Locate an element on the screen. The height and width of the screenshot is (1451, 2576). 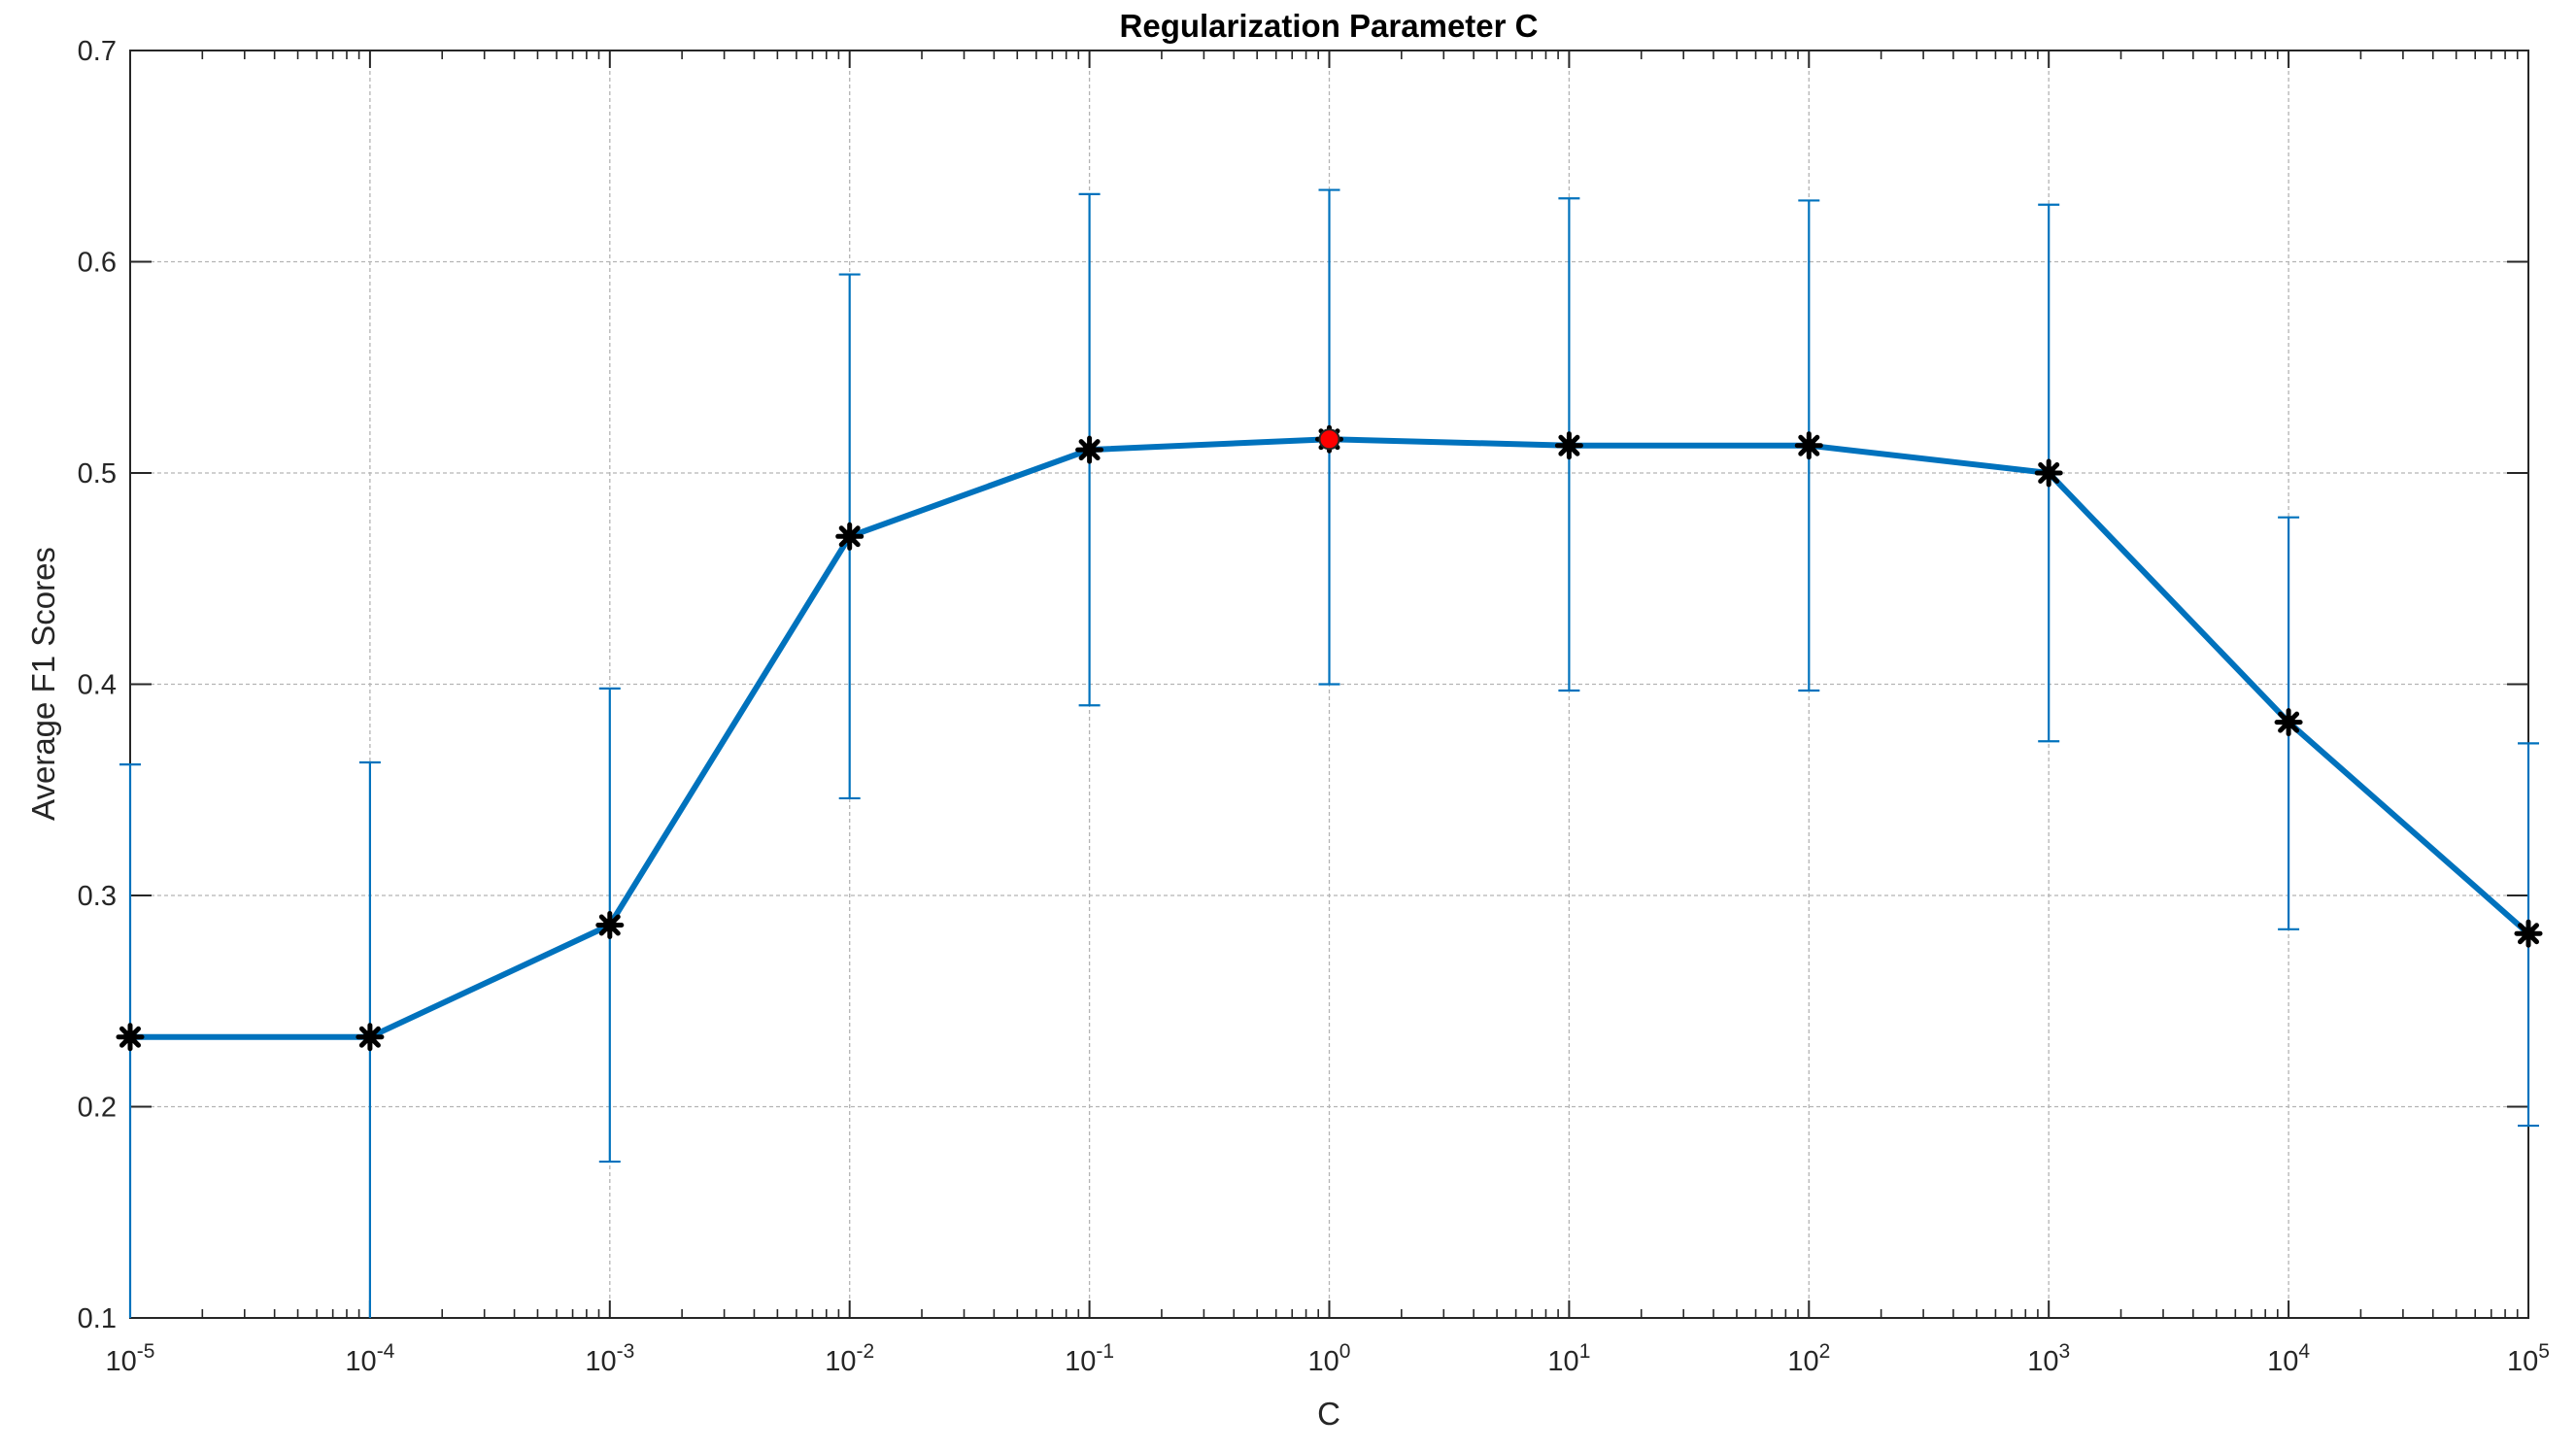
y-tick-label: 0.7 is located at coordinates (97, 51).